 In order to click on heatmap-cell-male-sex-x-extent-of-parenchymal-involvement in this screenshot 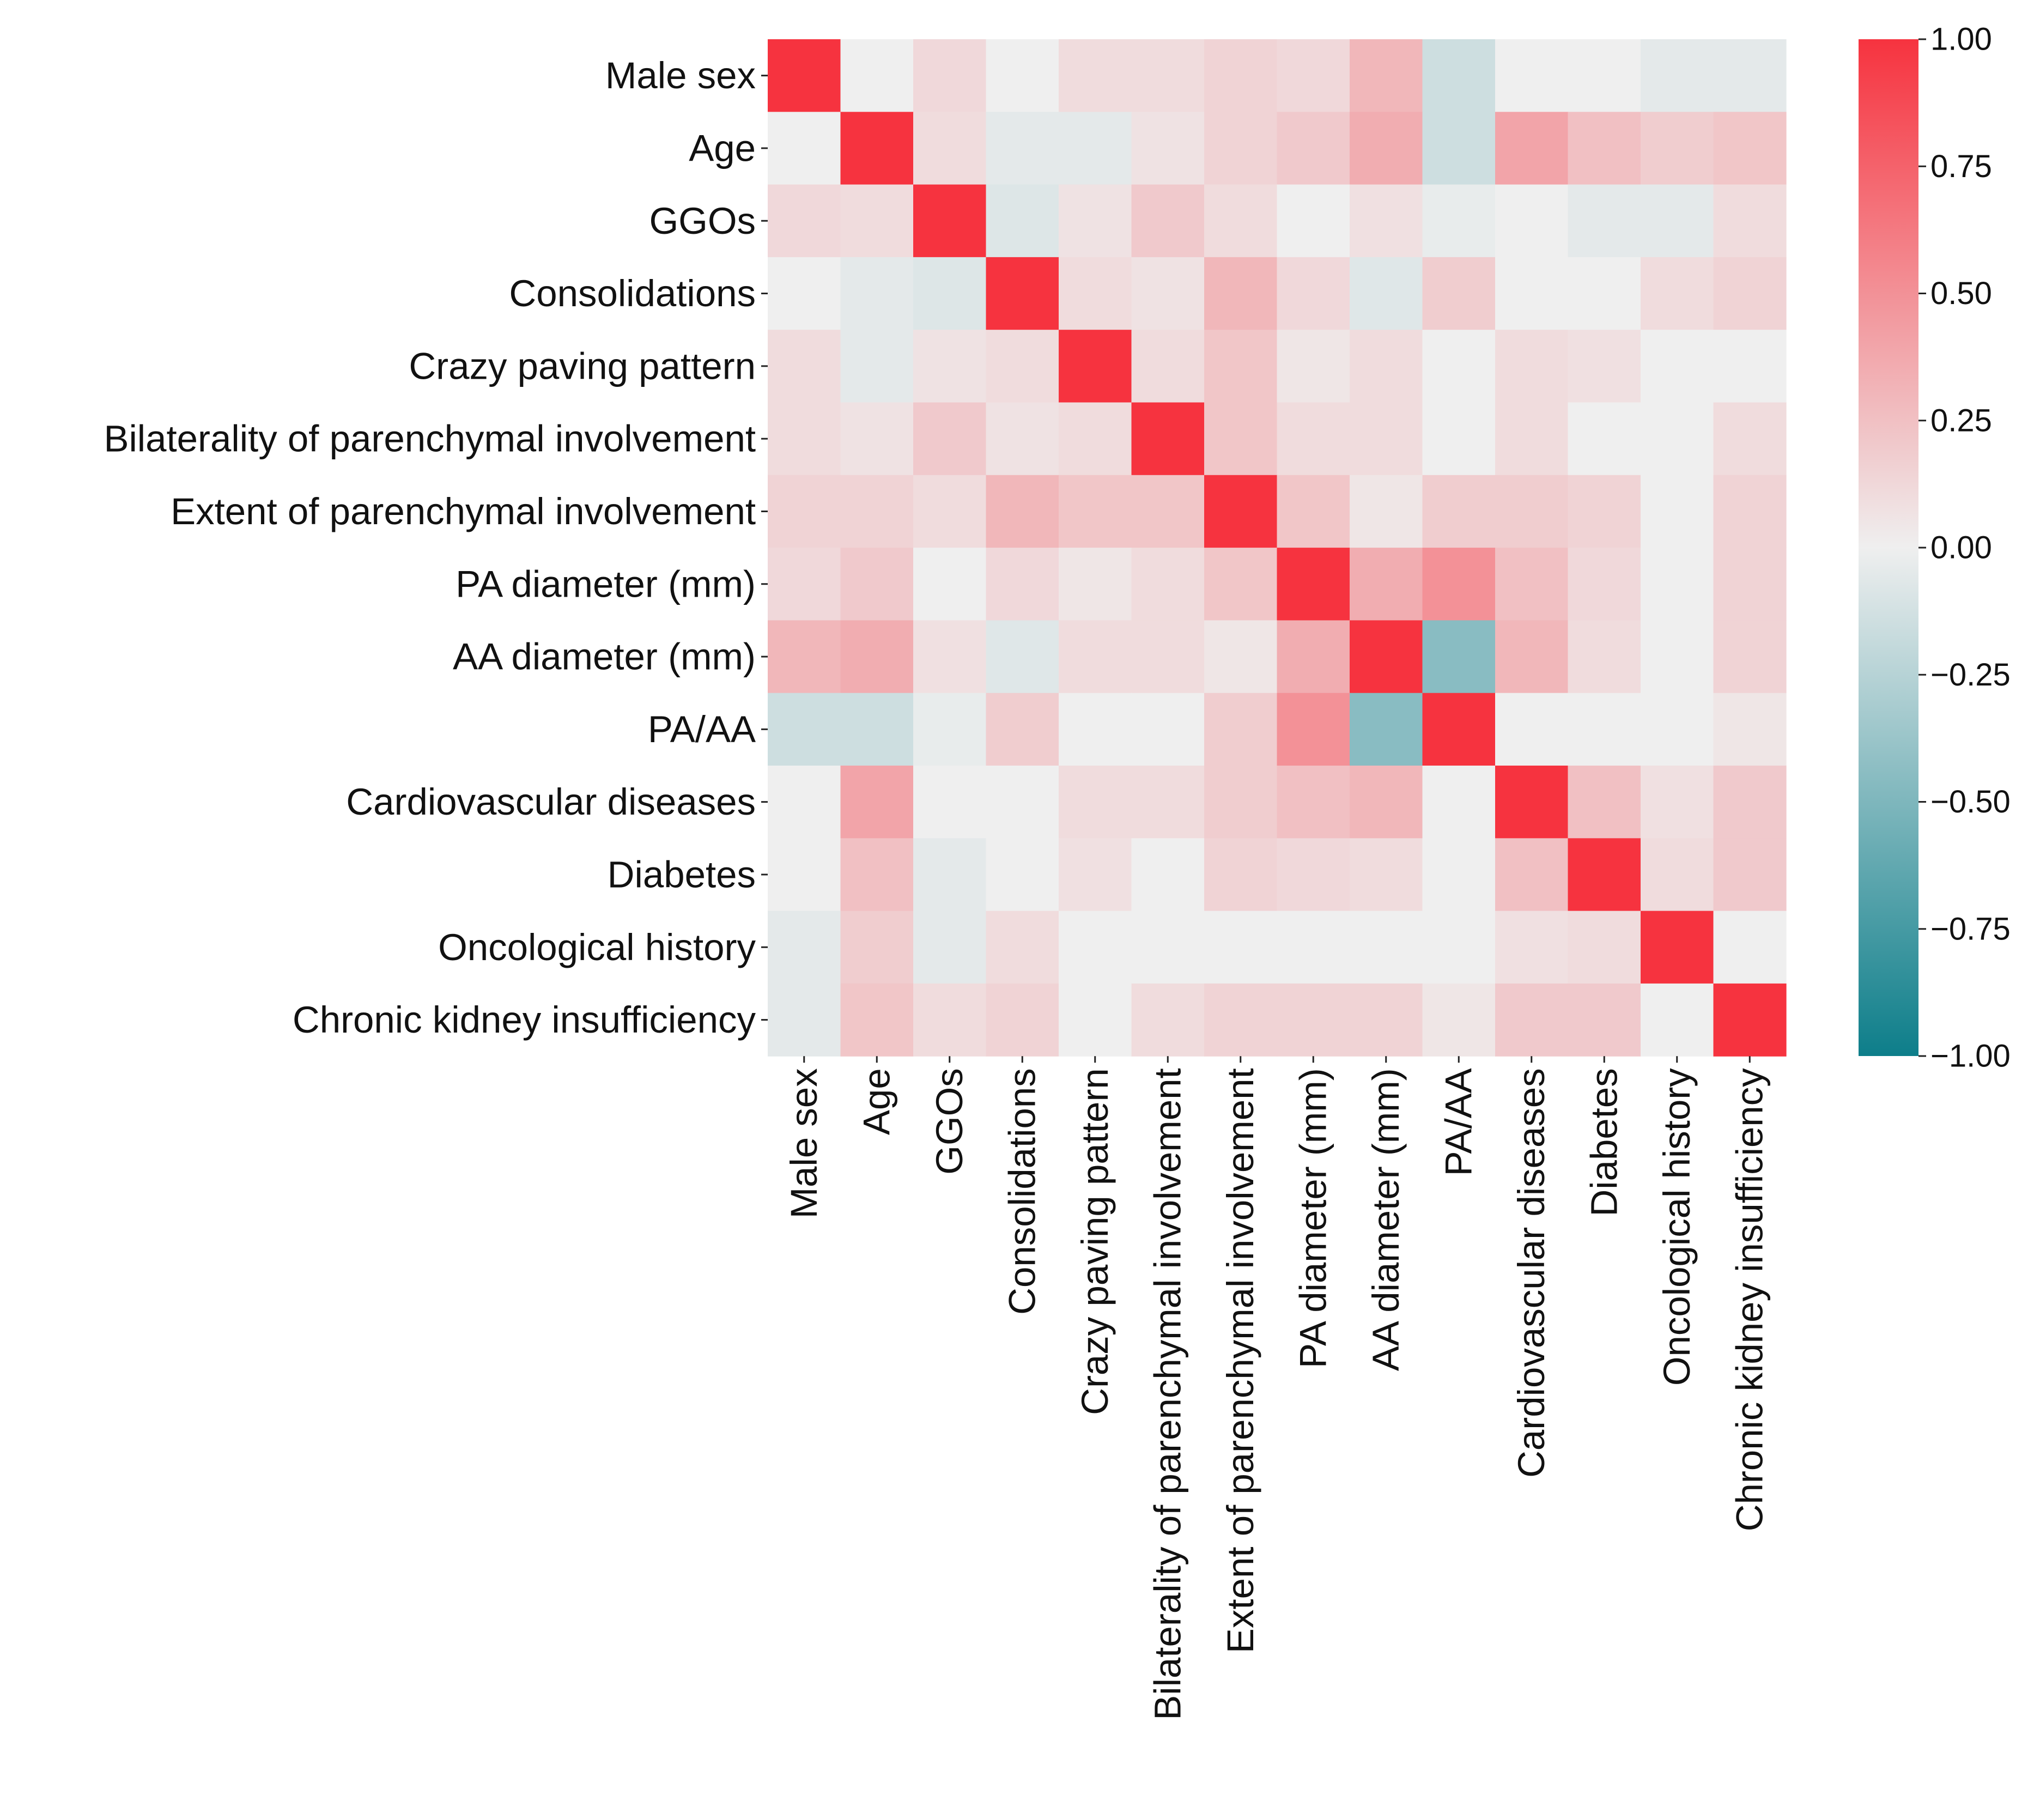, I will do `click(1241, 75)`.